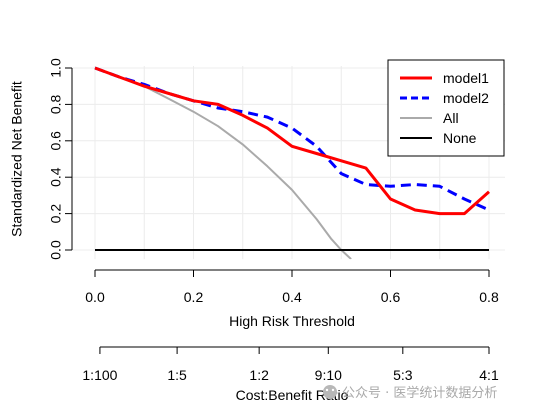 The height and width of the screenshot is (414, 545). What do you see at coordinates (56, 104) in the screenshot?
I see `y-tick-label: 0.8` at bounding box center [56, 104].